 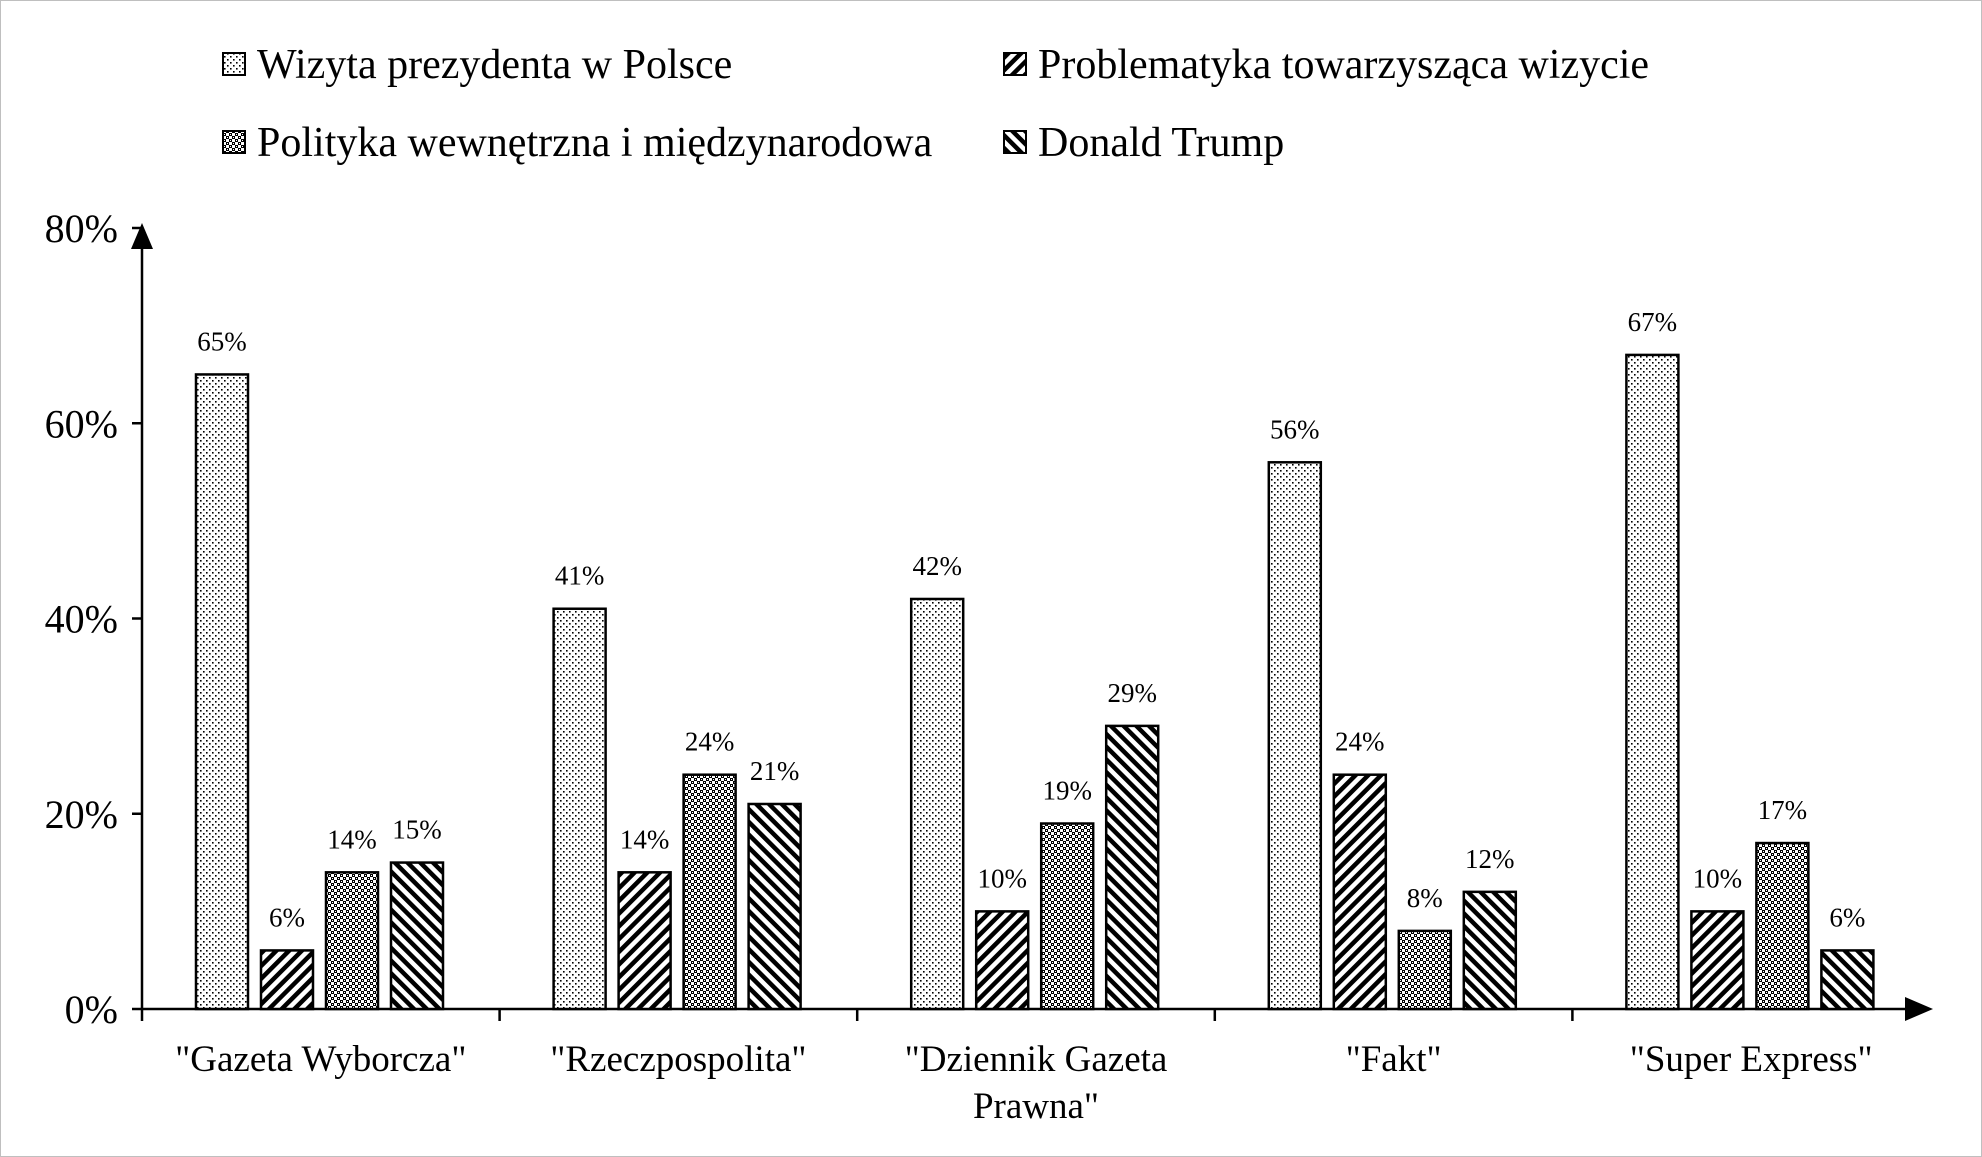 What do you see at coordinates (1036, 1106) in the screenshot?
I see `category-label: Prawna"` at bounding box center [1036, 1106].